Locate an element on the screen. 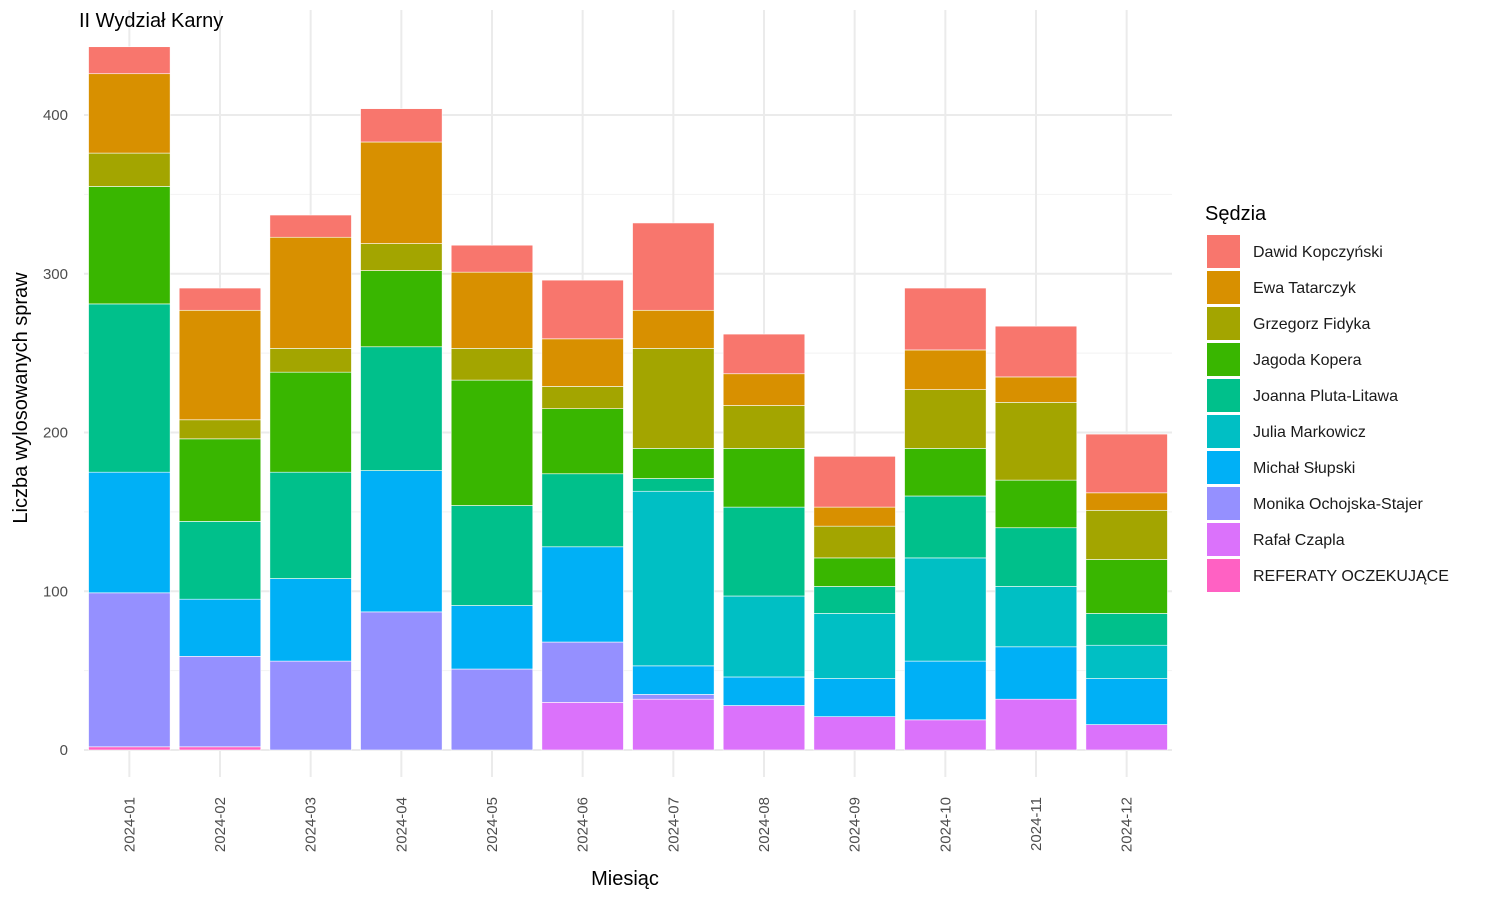  x-tick-label: 2024-06 is located at coordinates (583, 824).